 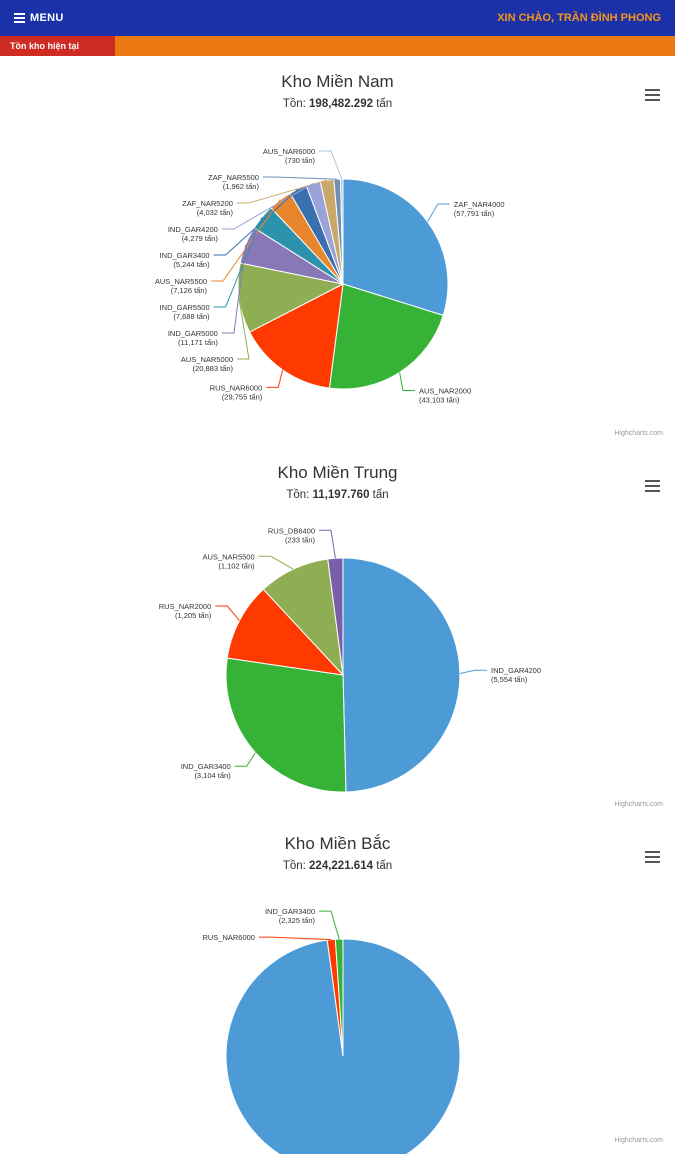 What do you see at coordinates (401, 675) in the screenshot?
I see `pie-slice-IND_GAR4200` at bounding box center [401, 675].